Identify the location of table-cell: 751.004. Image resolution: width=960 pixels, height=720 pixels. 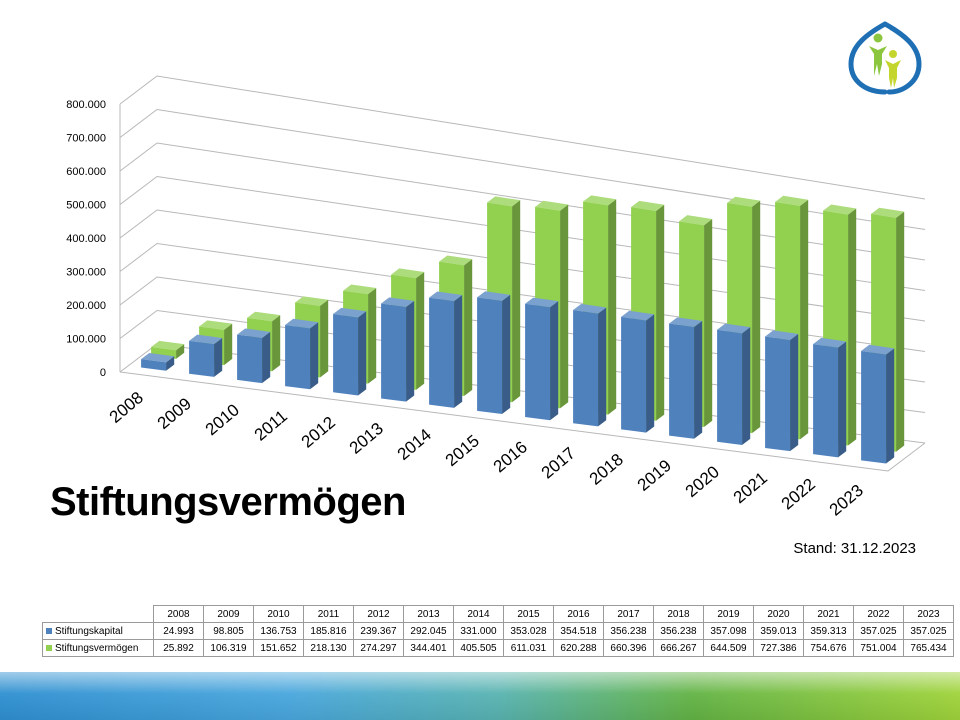
(878, 648).